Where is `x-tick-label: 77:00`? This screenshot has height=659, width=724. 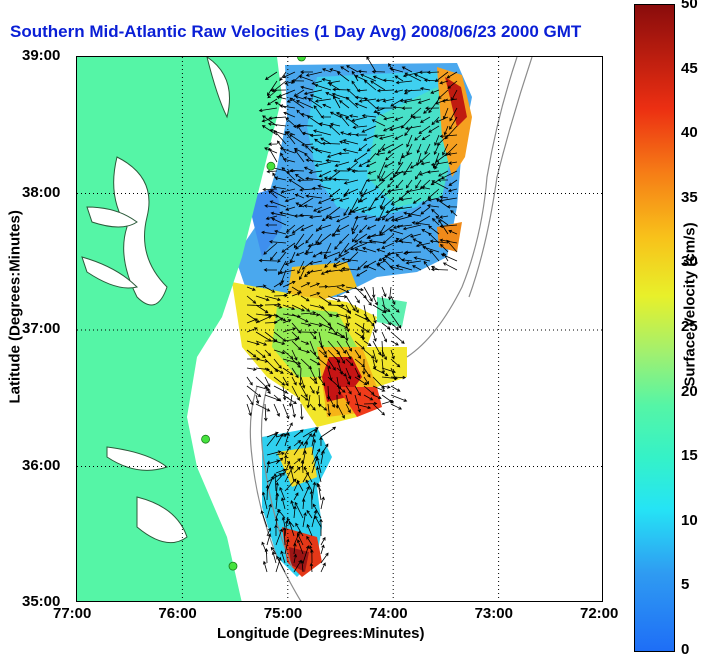
x-tick-label: 77:00 is located at coordinates (72, 613).